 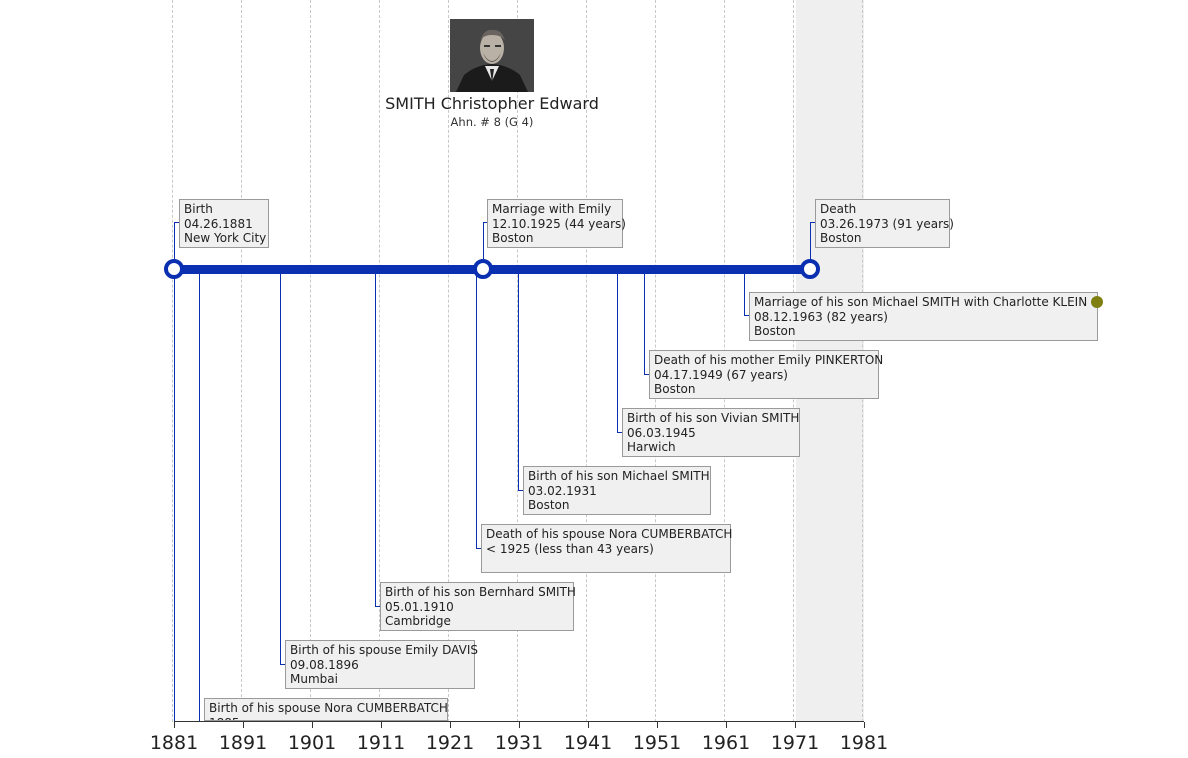 What do you see at coordinates (713, 418) in the screenshot?
I see `event-title: Birth of his son Vivian SMITH` at bounding box center [713, 418].